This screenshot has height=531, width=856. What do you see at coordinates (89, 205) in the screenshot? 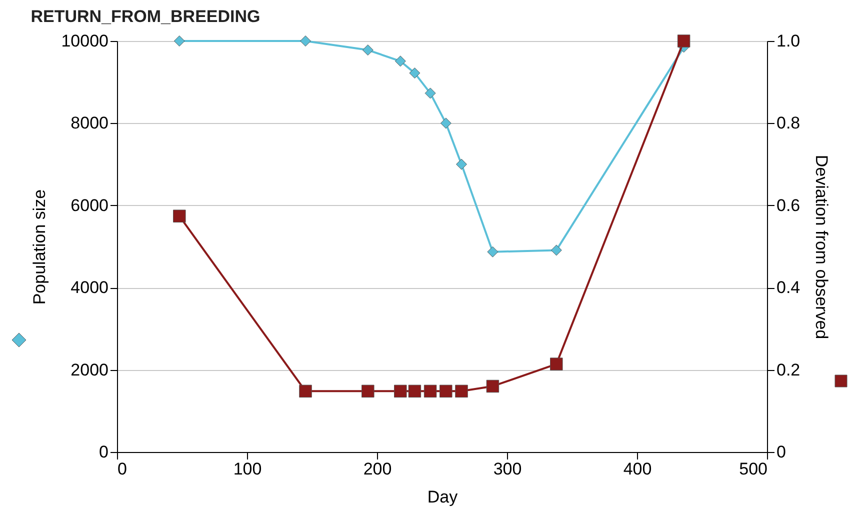
I see `y-tick-label: 6000` at bounding box center [89, 205].